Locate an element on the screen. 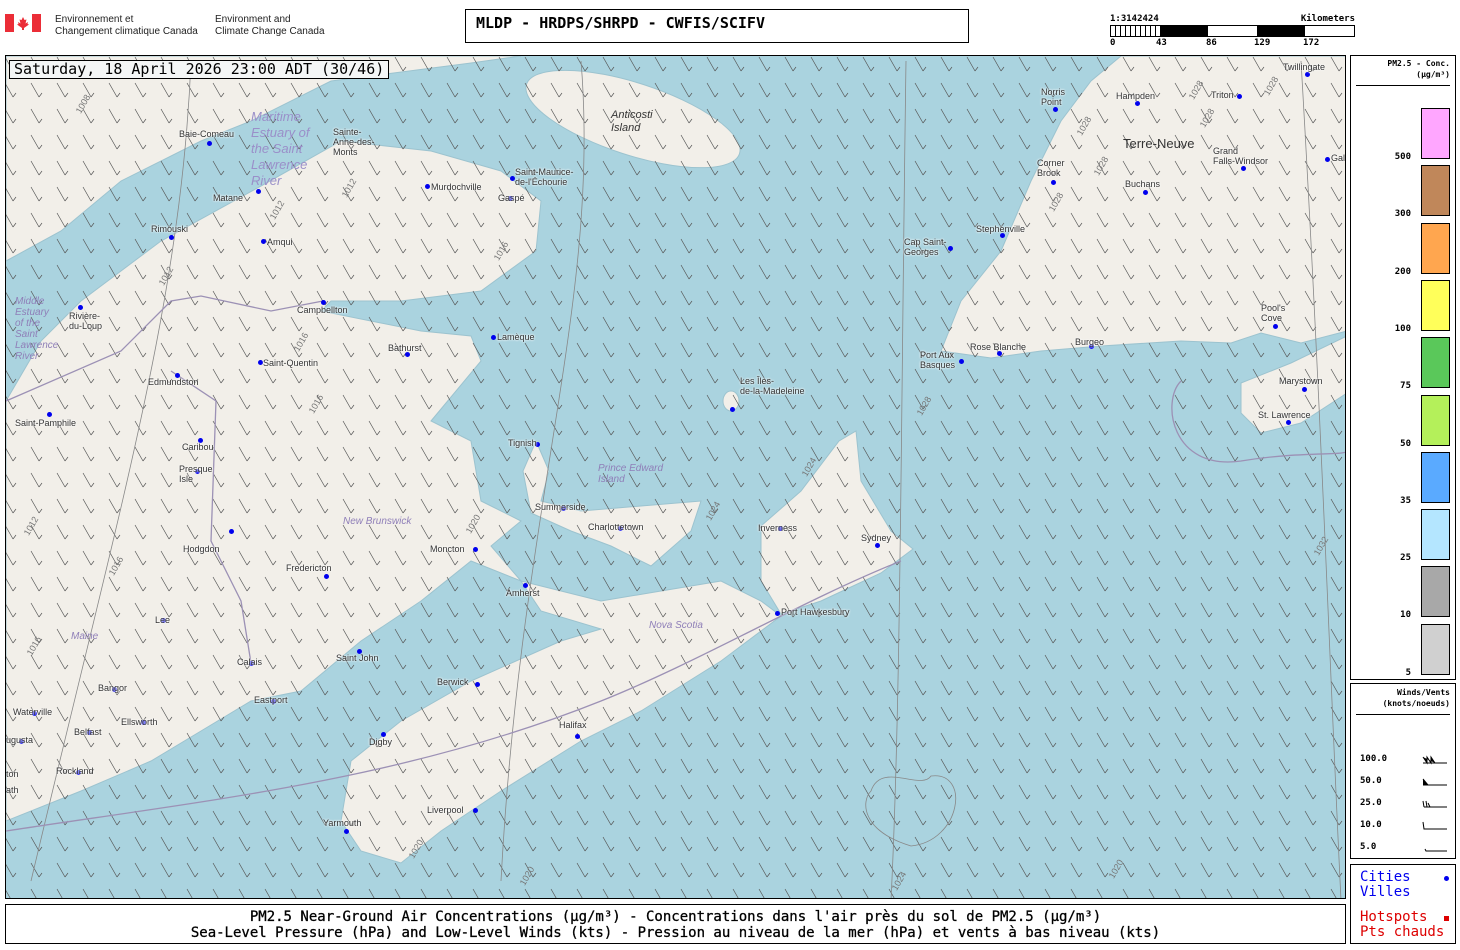 This screenshot has width=1460, height=950. region-label: New Brunswick is located at coordinates (377, 521).